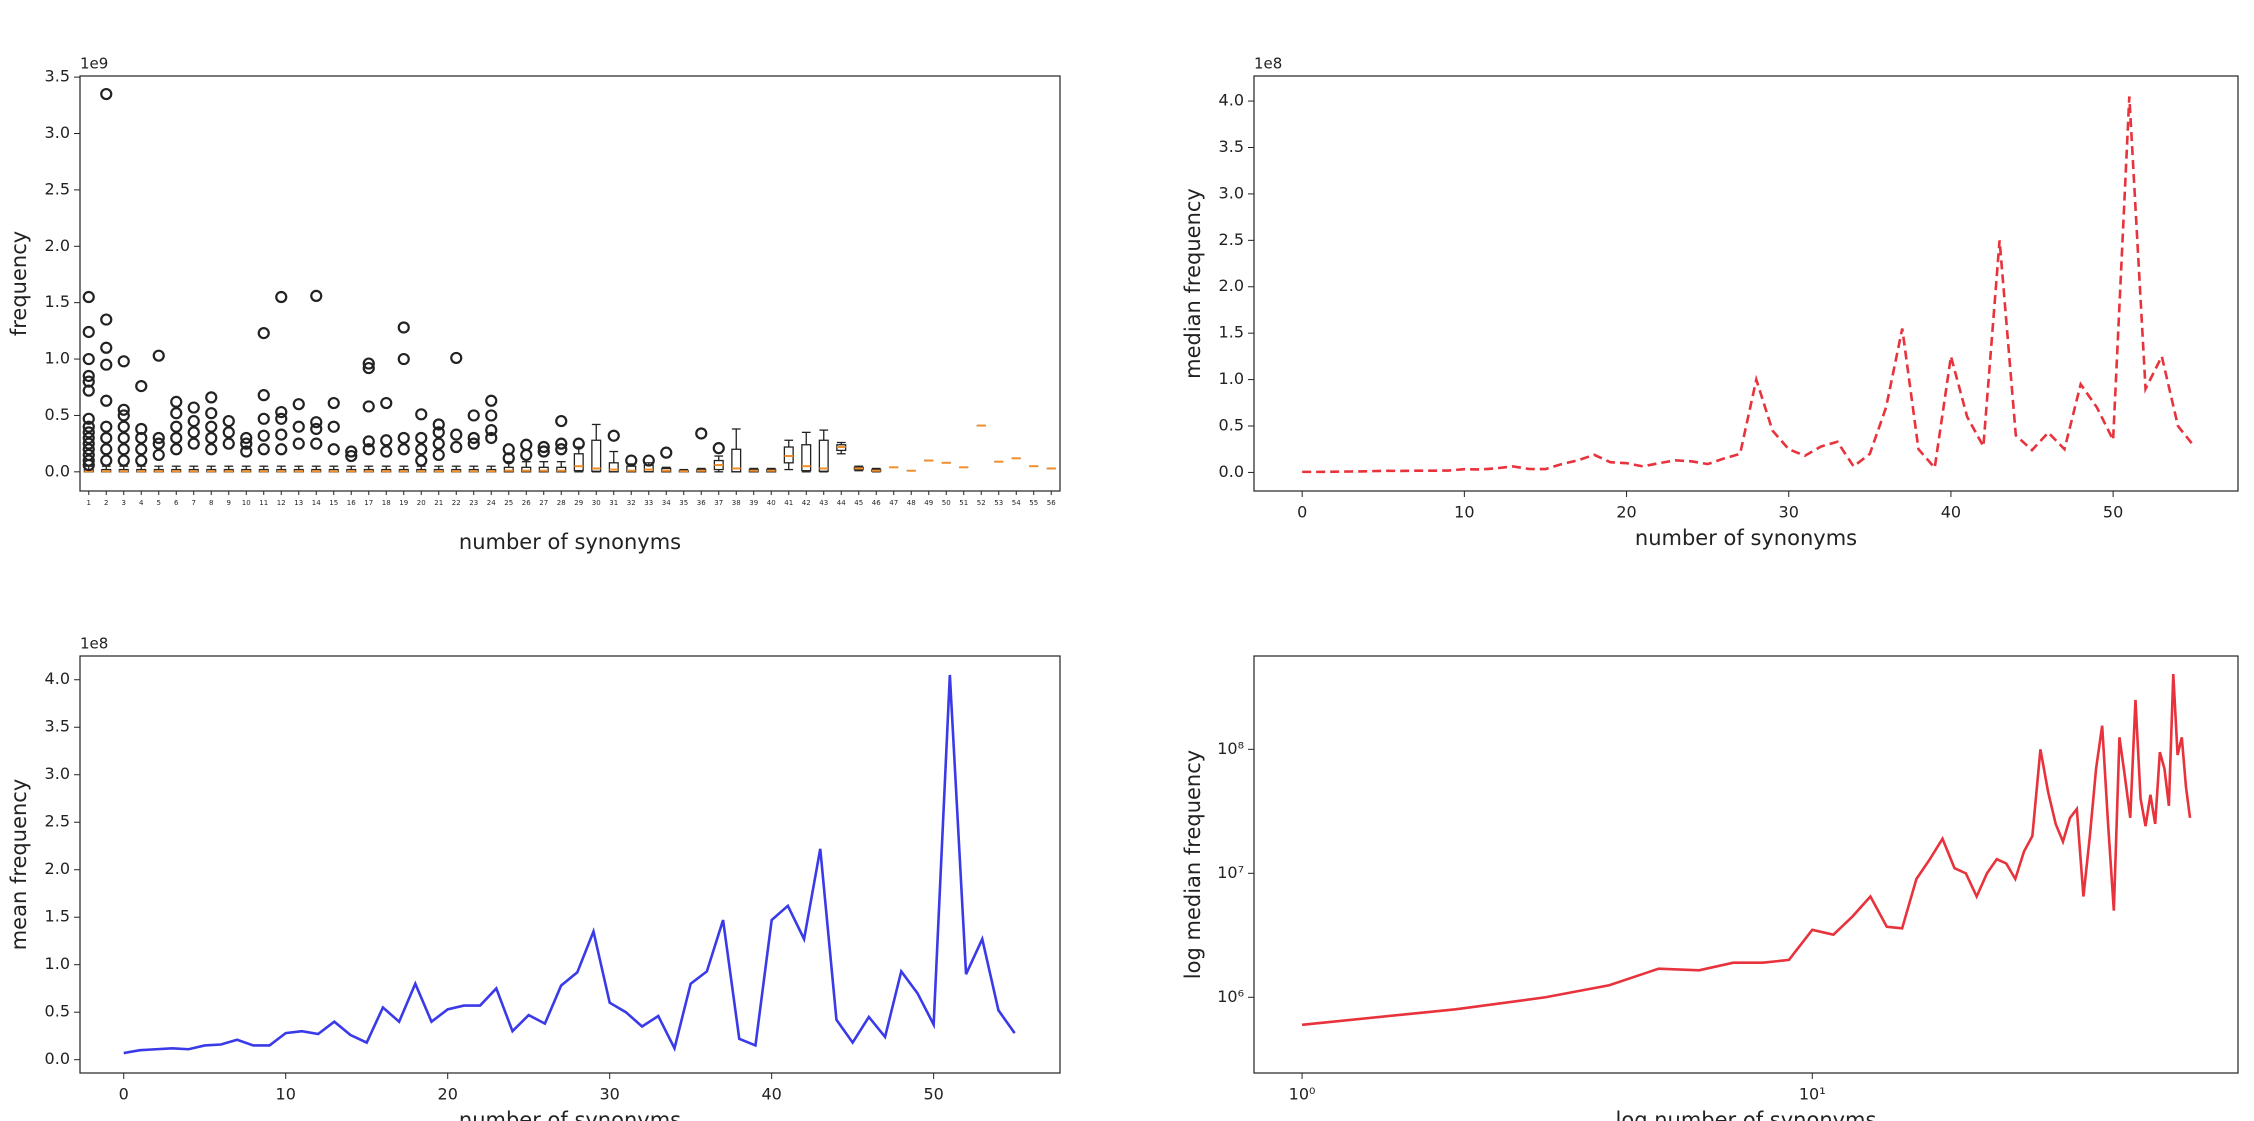 Image resolution: width=2254 pixels, height=1121 pixels. Describe the element at coordinates (57, 678) in the screenshot. I see `y-tick-label: 4.0` at that location.